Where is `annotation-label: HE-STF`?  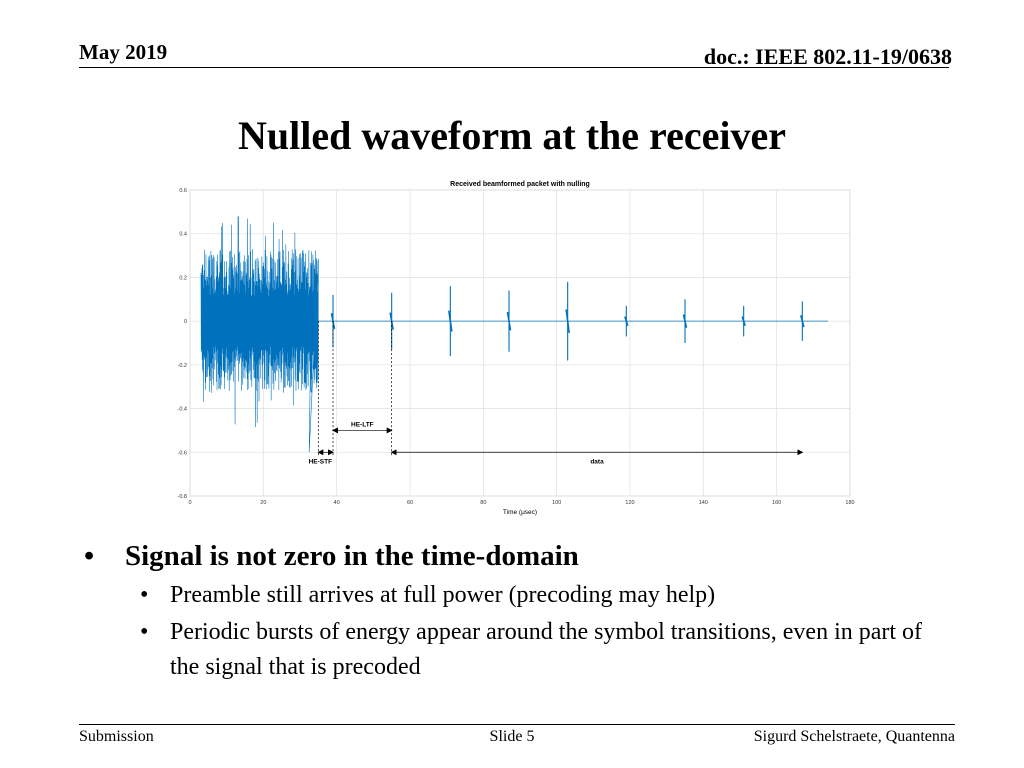
annotation-label: HE-STF is located at coordinates (321, 461).